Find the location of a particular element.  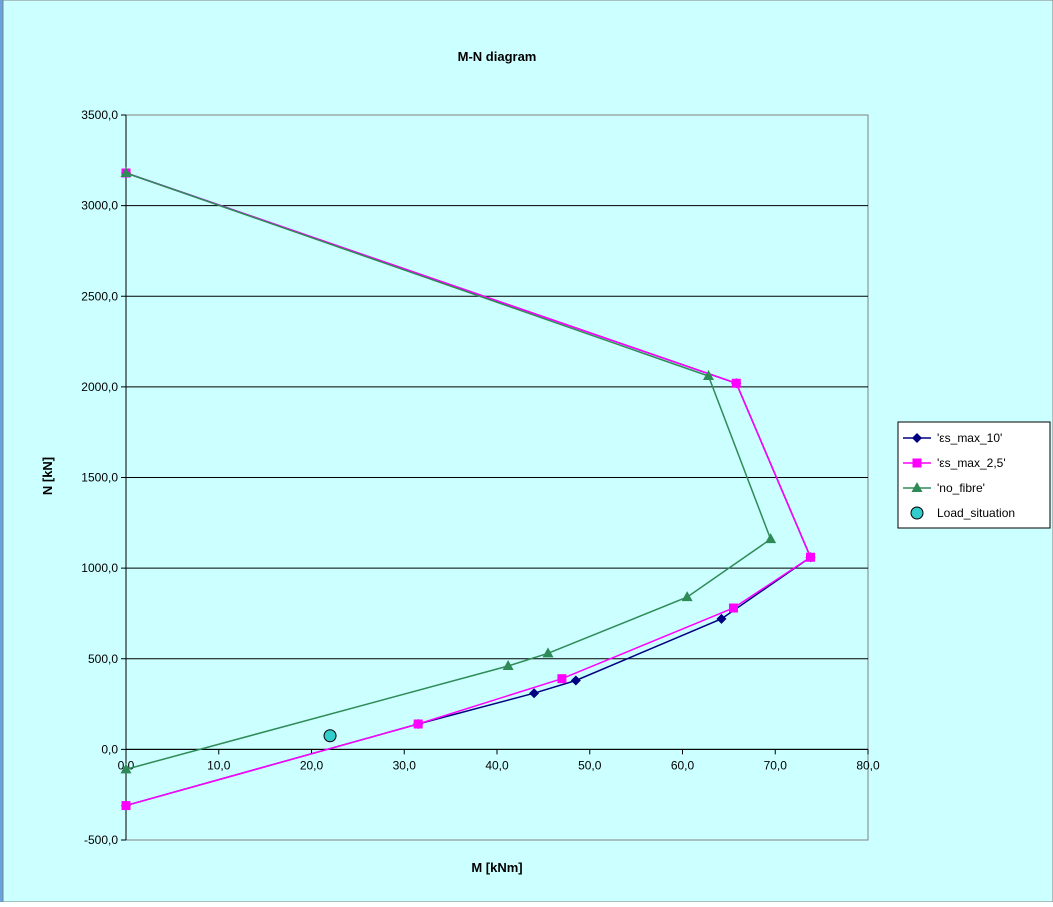

y-axis-title: N [kN] is located at coordinates (47, 476).